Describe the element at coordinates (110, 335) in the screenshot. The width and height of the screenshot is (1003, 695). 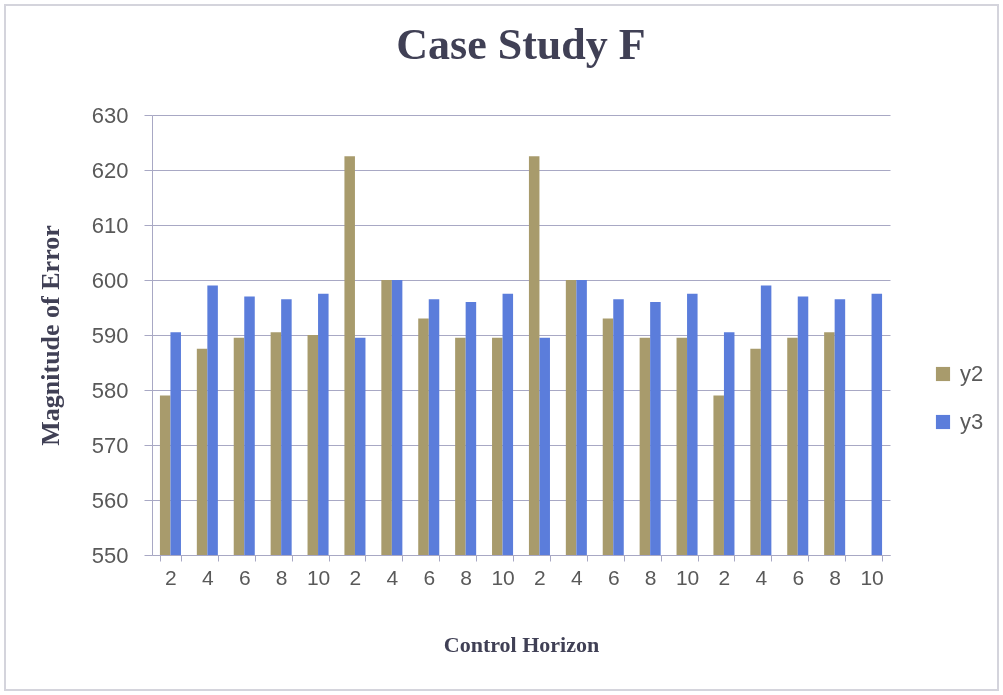
I see `y-tick-label: 590` at that location.